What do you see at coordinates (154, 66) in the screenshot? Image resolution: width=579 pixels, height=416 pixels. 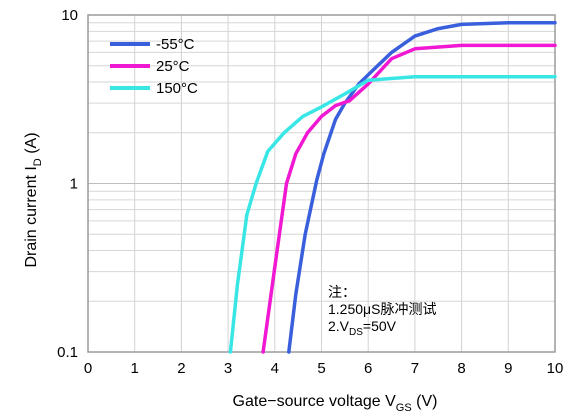 I see `legend: -55°C 25°C 150°C` at bounding box center [154, 66].